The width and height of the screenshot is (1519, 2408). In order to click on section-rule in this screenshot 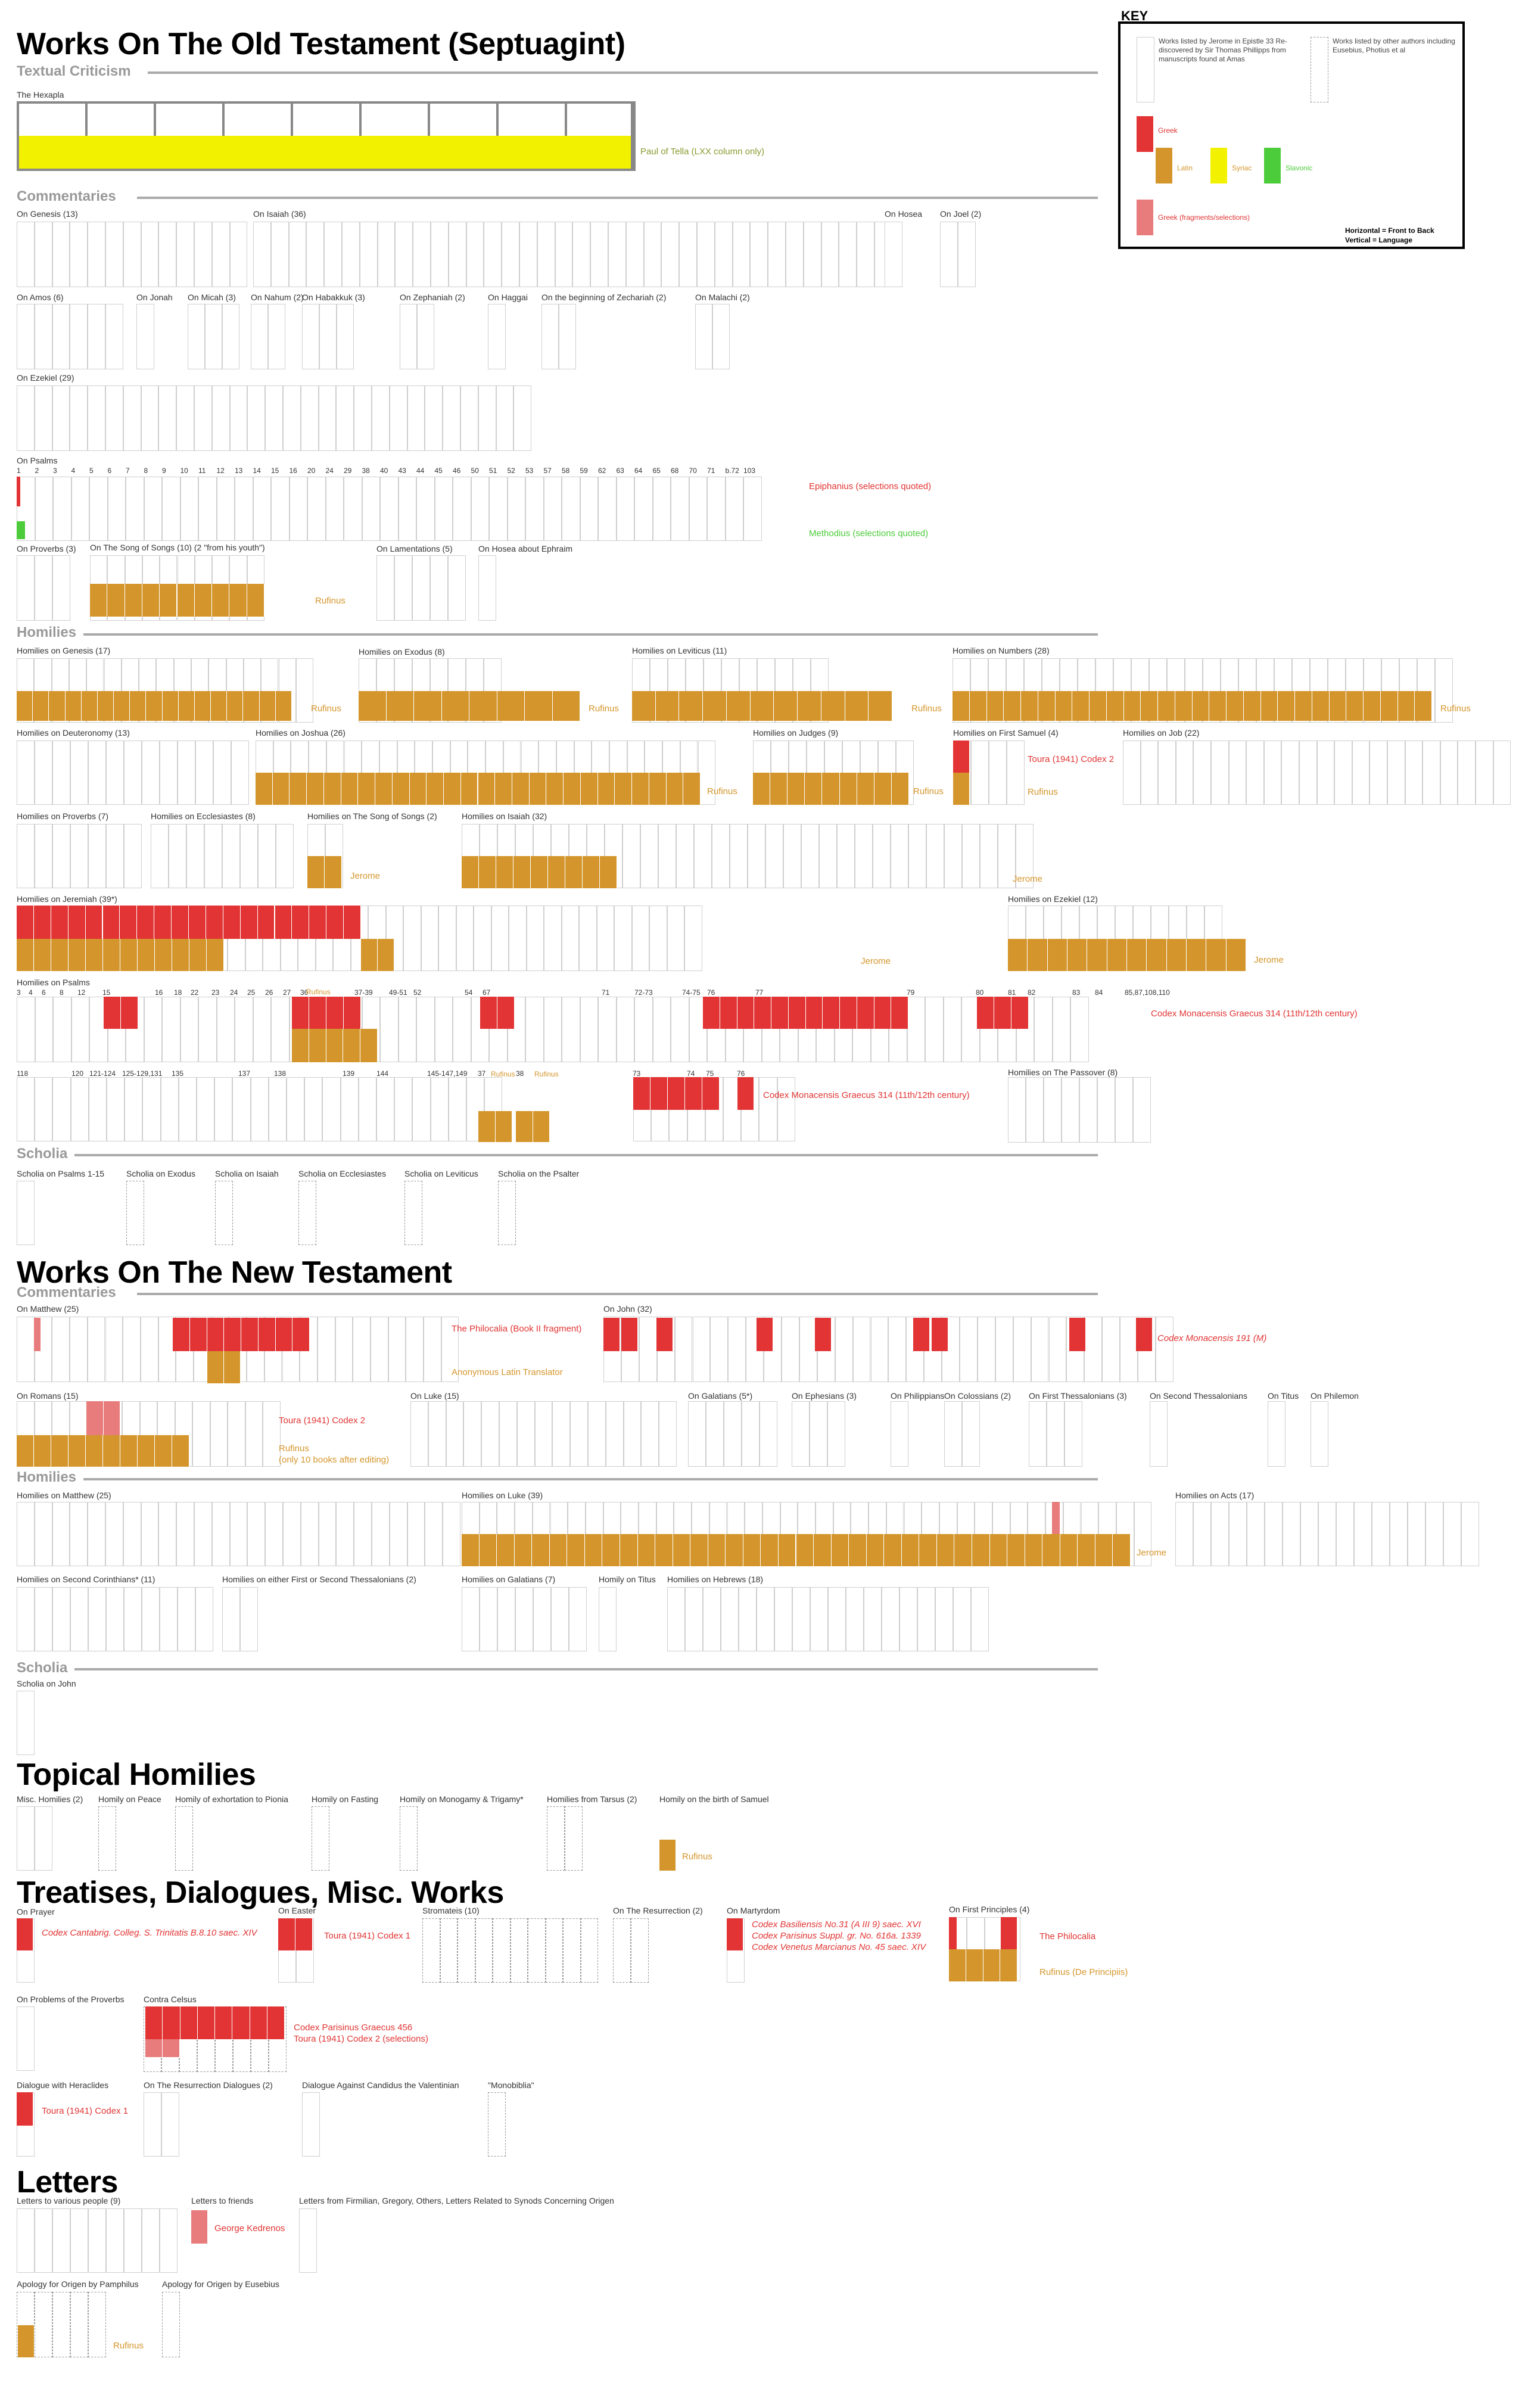, I will do `click(590, 634)`.